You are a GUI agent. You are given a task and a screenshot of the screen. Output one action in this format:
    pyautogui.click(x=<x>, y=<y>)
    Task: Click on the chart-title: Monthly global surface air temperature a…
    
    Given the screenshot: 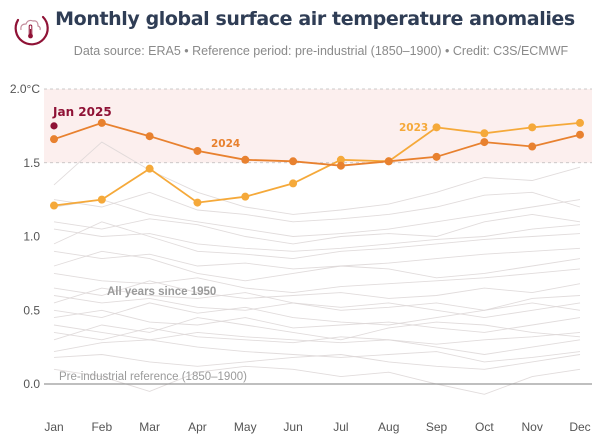 What is the action you would take?
    pyautogui.click(x=315, y=19)
    